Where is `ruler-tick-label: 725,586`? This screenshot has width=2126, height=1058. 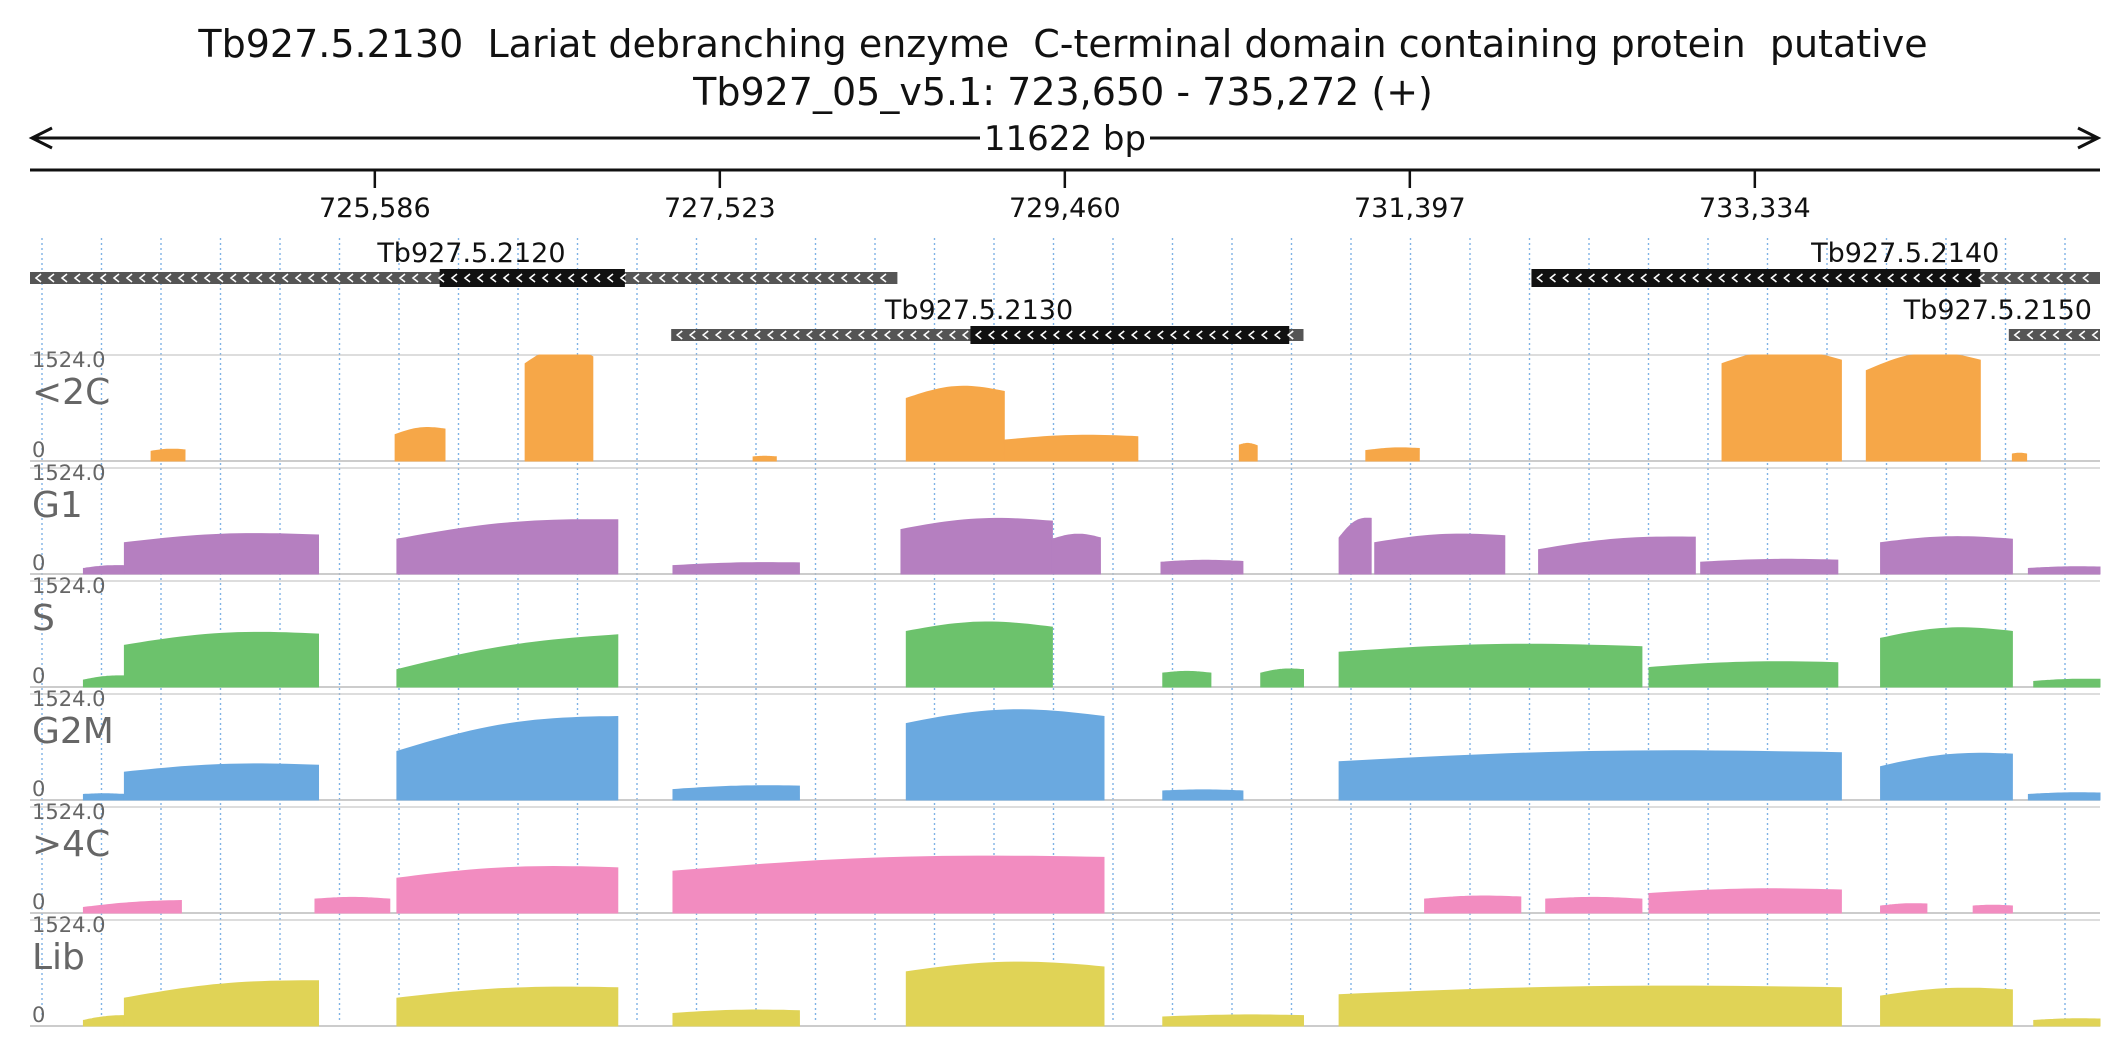 ruler-tick-label: 725,586 is located at coordinates (375, 208).